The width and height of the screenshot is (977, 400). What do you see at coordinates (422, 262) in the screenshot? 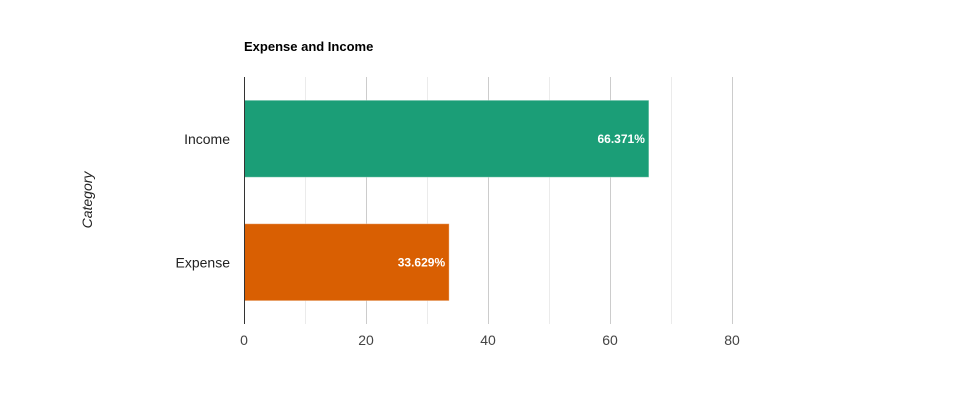
I see `data-label-expense: 33.629%` at bounding box center [422, 262].